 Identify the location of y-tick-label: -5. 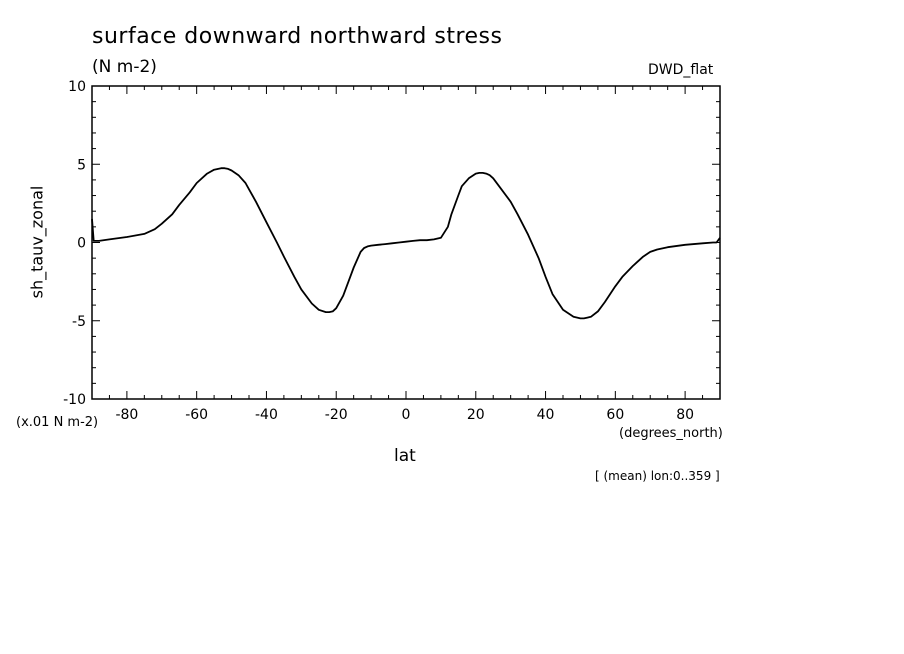
(79, 322).